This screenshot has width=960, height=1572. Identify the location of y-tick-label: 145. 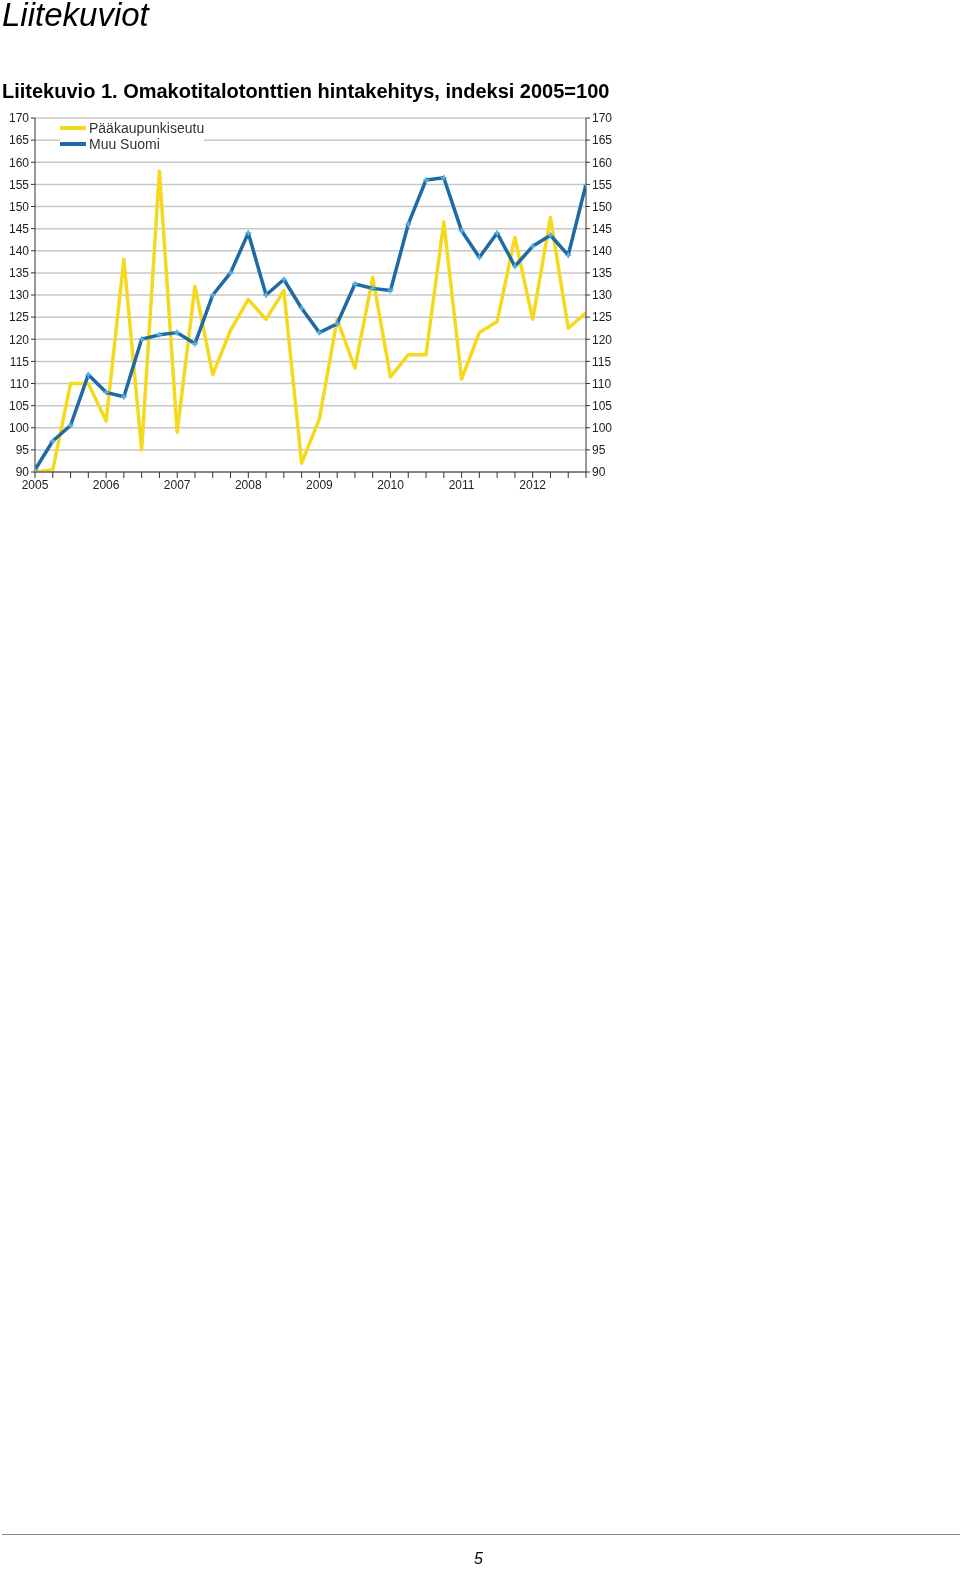
(19, 228).